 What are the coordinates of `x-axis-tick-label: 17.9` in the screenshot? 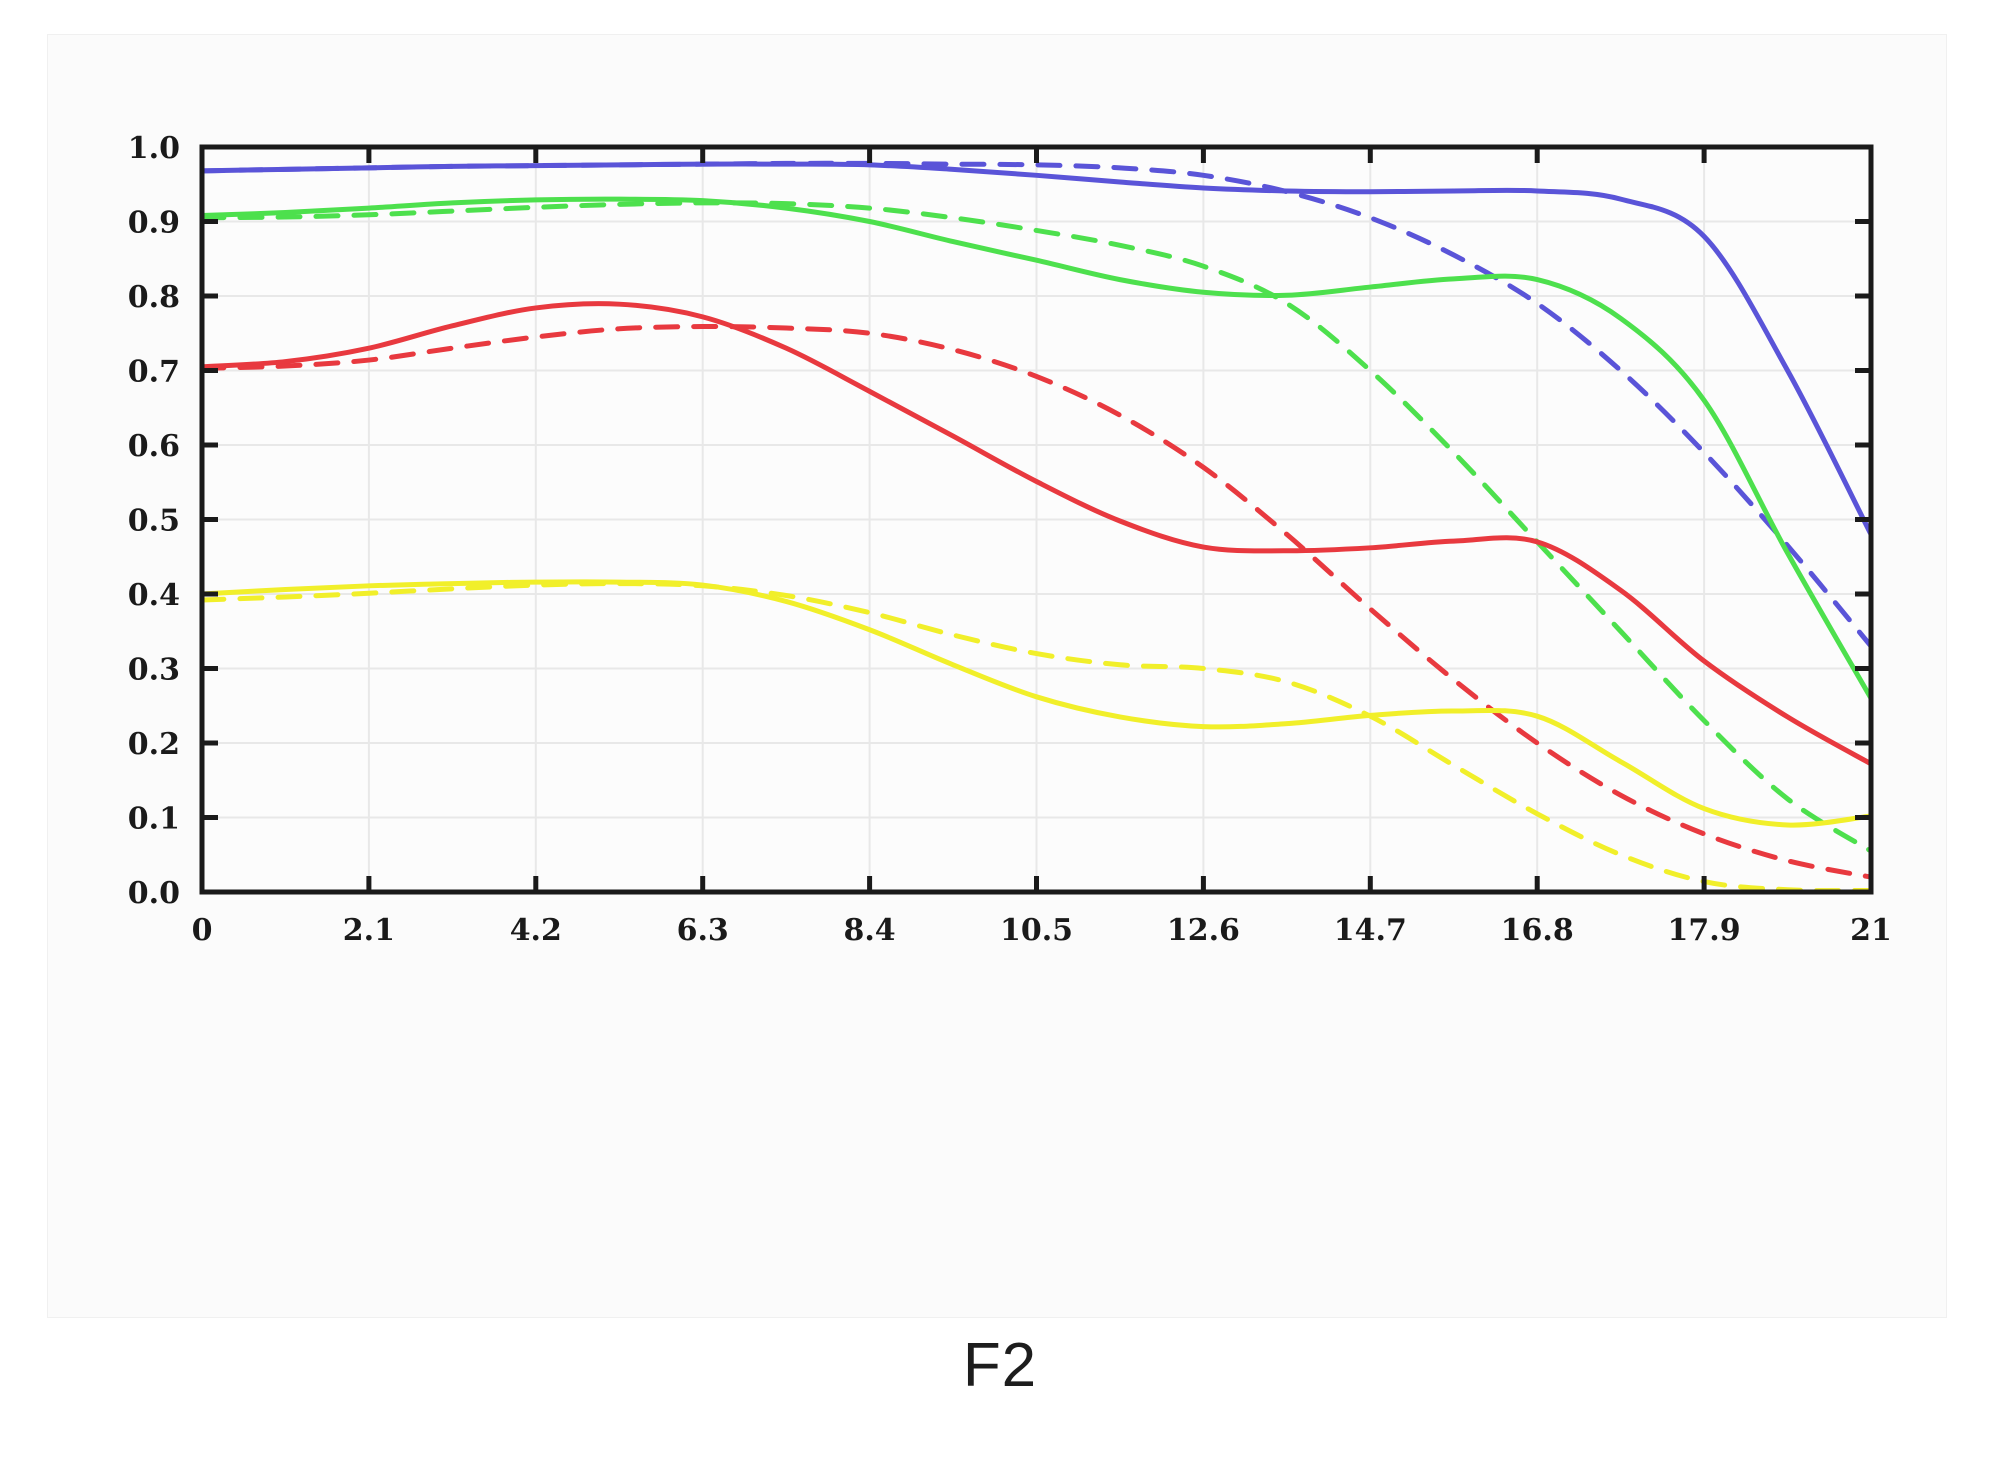 It's located at (1704, 930).